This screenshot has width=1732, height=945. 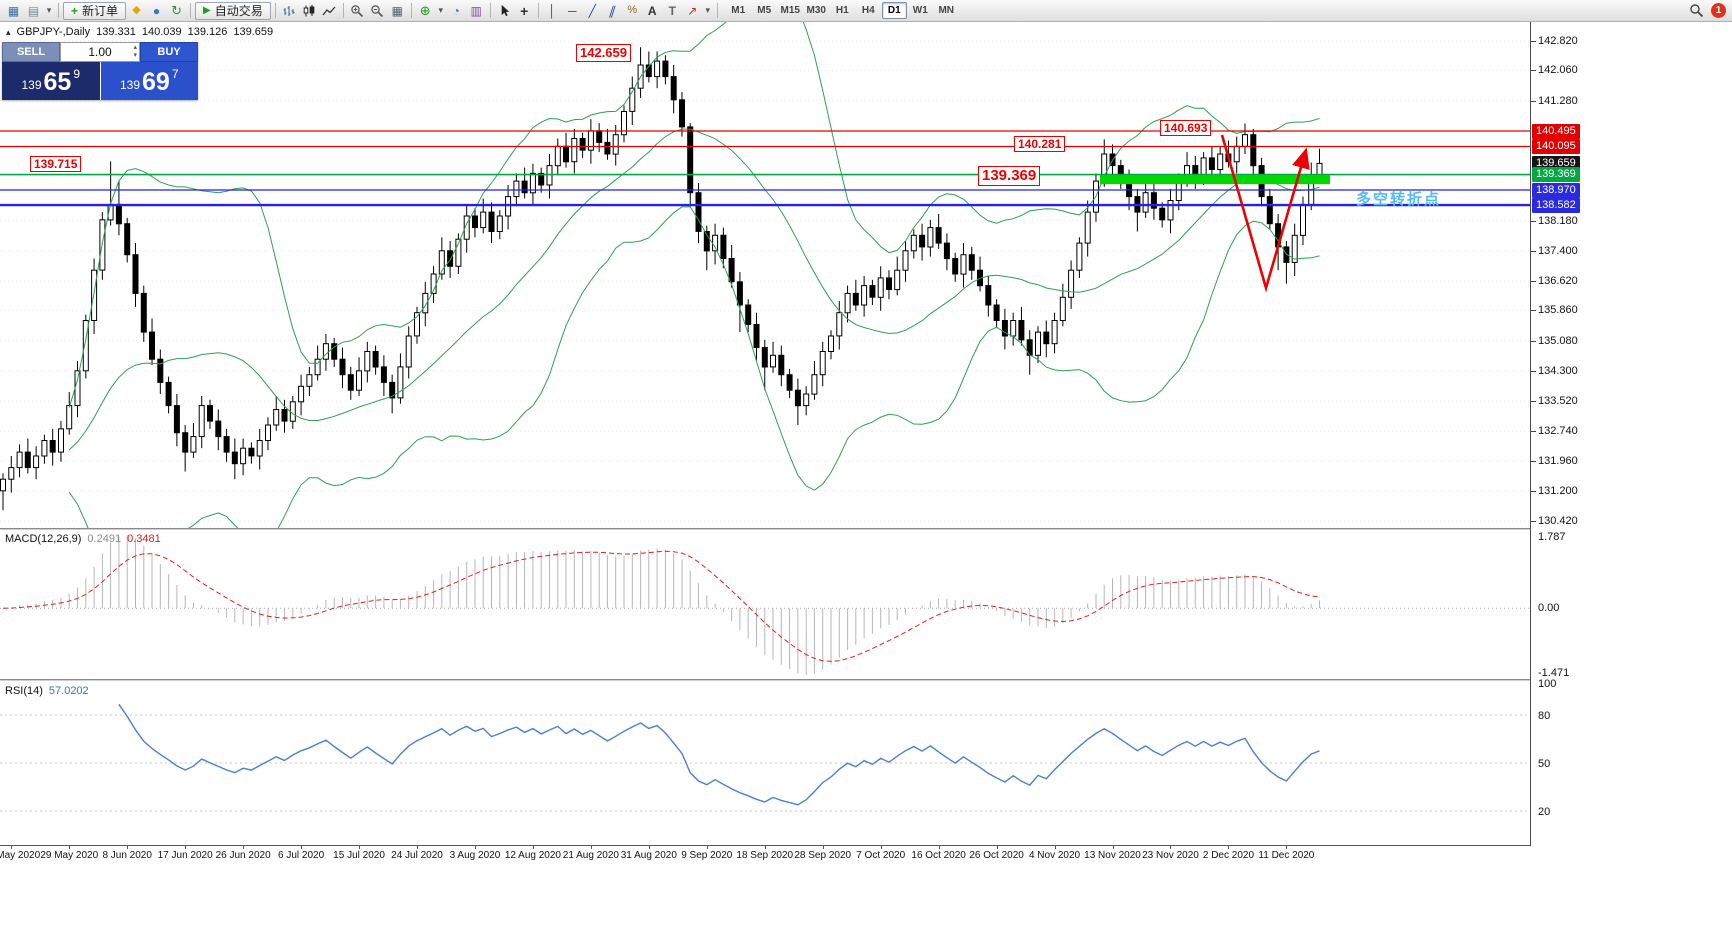 What do you see at coordinates (1552, 537) in the screenshot?
I see `macd-axis-label: 1.787` at bounding box center [1552, 537].